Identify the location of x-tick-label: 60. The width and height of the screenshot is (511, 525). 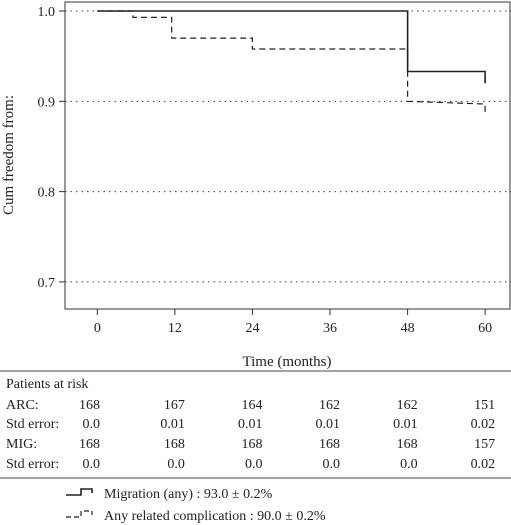
(485, 328).